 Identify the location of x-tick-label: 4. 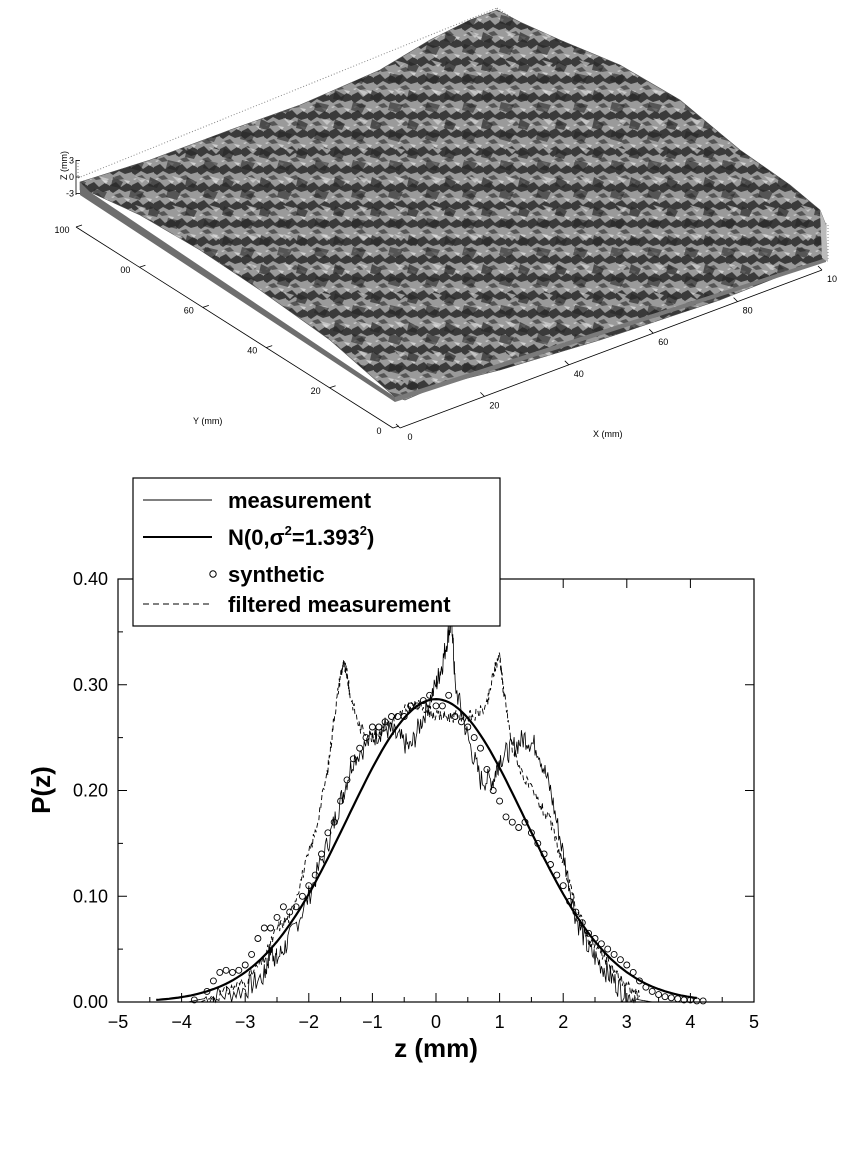
(690, 1022).